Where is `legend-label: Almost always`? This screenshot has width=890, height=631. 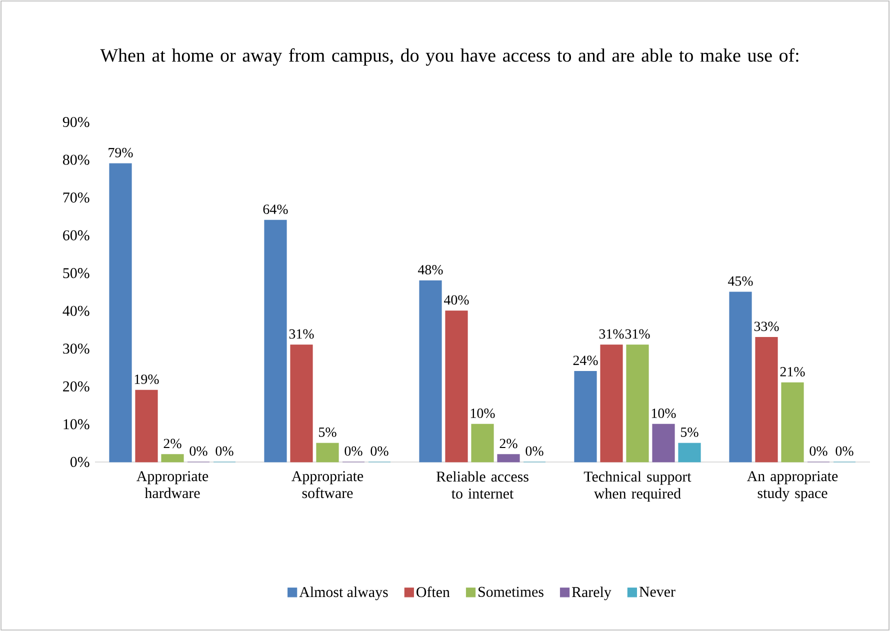
legend-label: Almost always is located at coordinates (343, 593).